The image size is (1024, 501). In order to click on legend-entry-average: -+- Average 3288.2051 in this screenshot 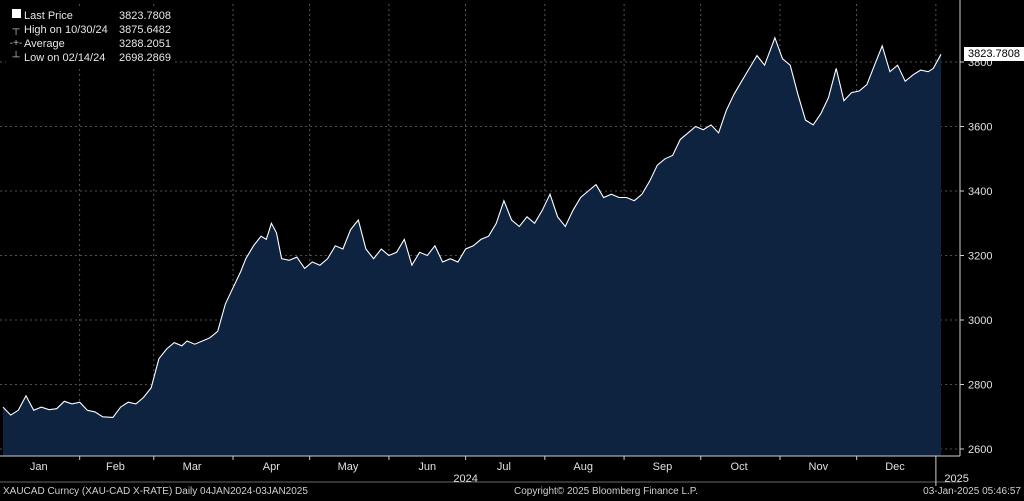, I will do `click(89, 44)`.